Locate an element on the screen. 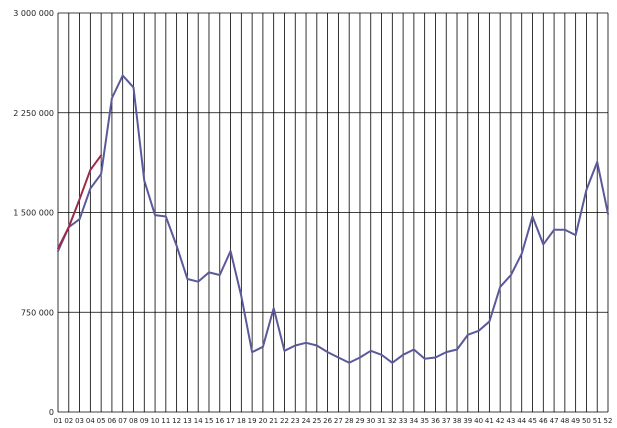 This screenshot has height=428, width=617. x-tick-label: 30 is located at coordinates (370, 421).